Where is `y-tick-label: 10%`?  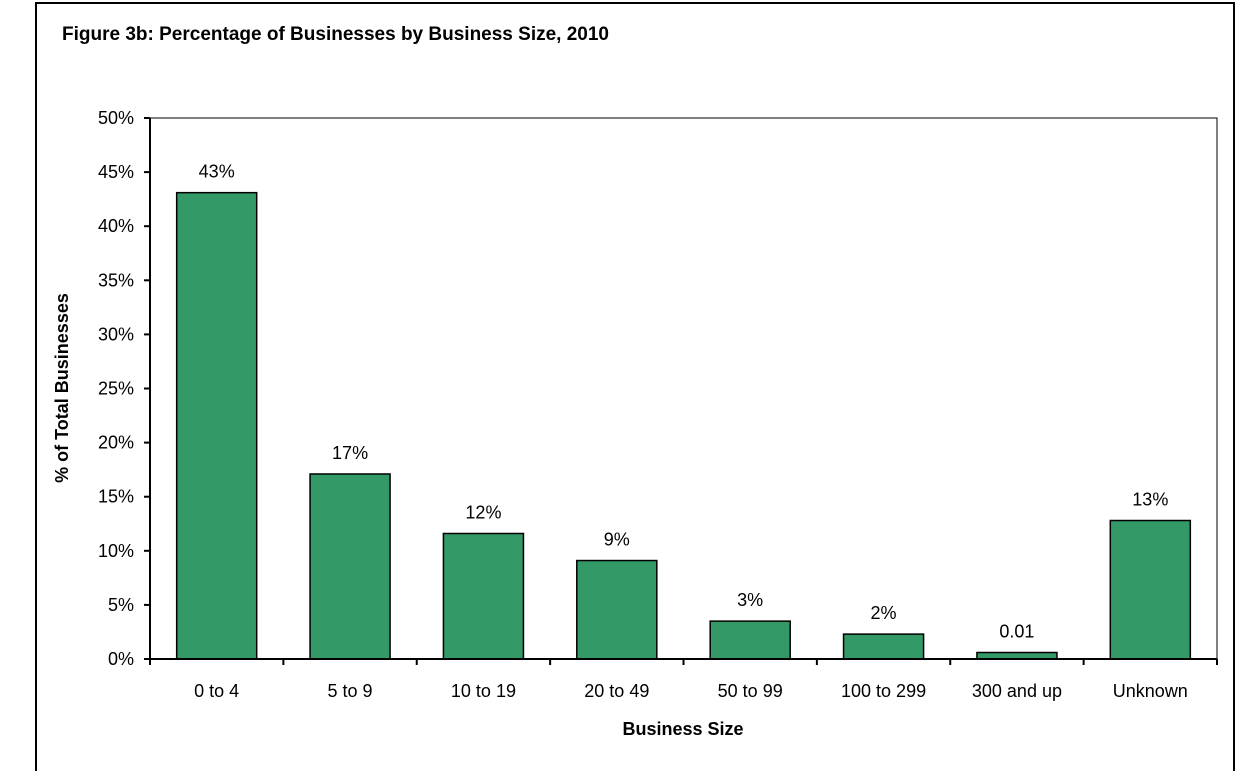 y-tick-label: 10% is located at coordinates (116, 551).